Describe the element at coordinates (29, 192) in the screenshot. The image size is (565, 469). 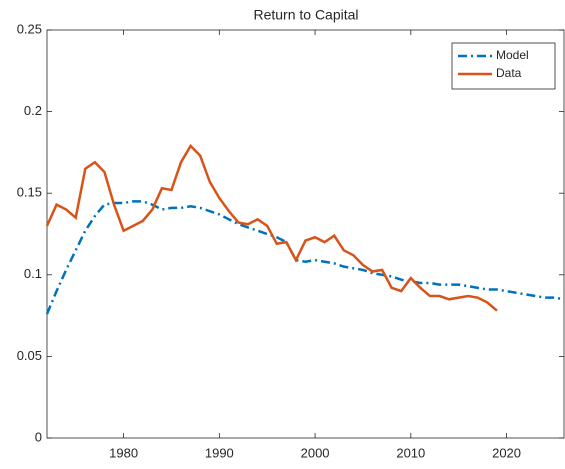
I see `y-tick-label: 0.15` at that location.